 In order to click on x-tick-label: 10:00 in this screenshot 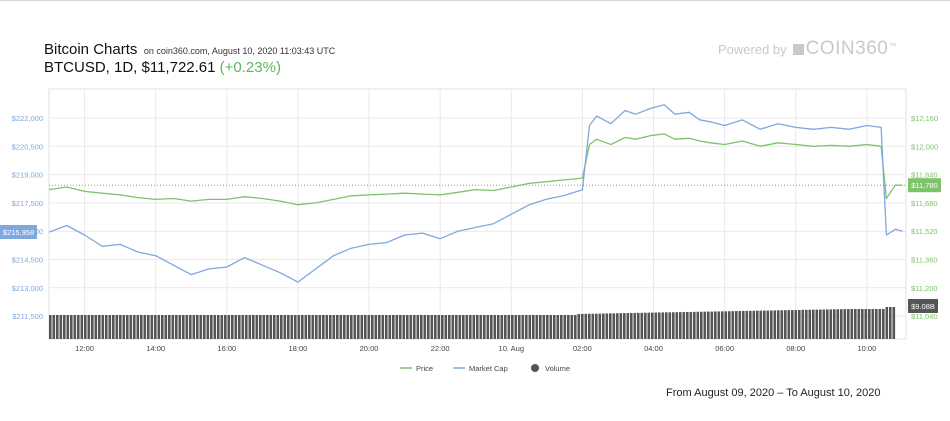, I will do `click(866, 348)`.